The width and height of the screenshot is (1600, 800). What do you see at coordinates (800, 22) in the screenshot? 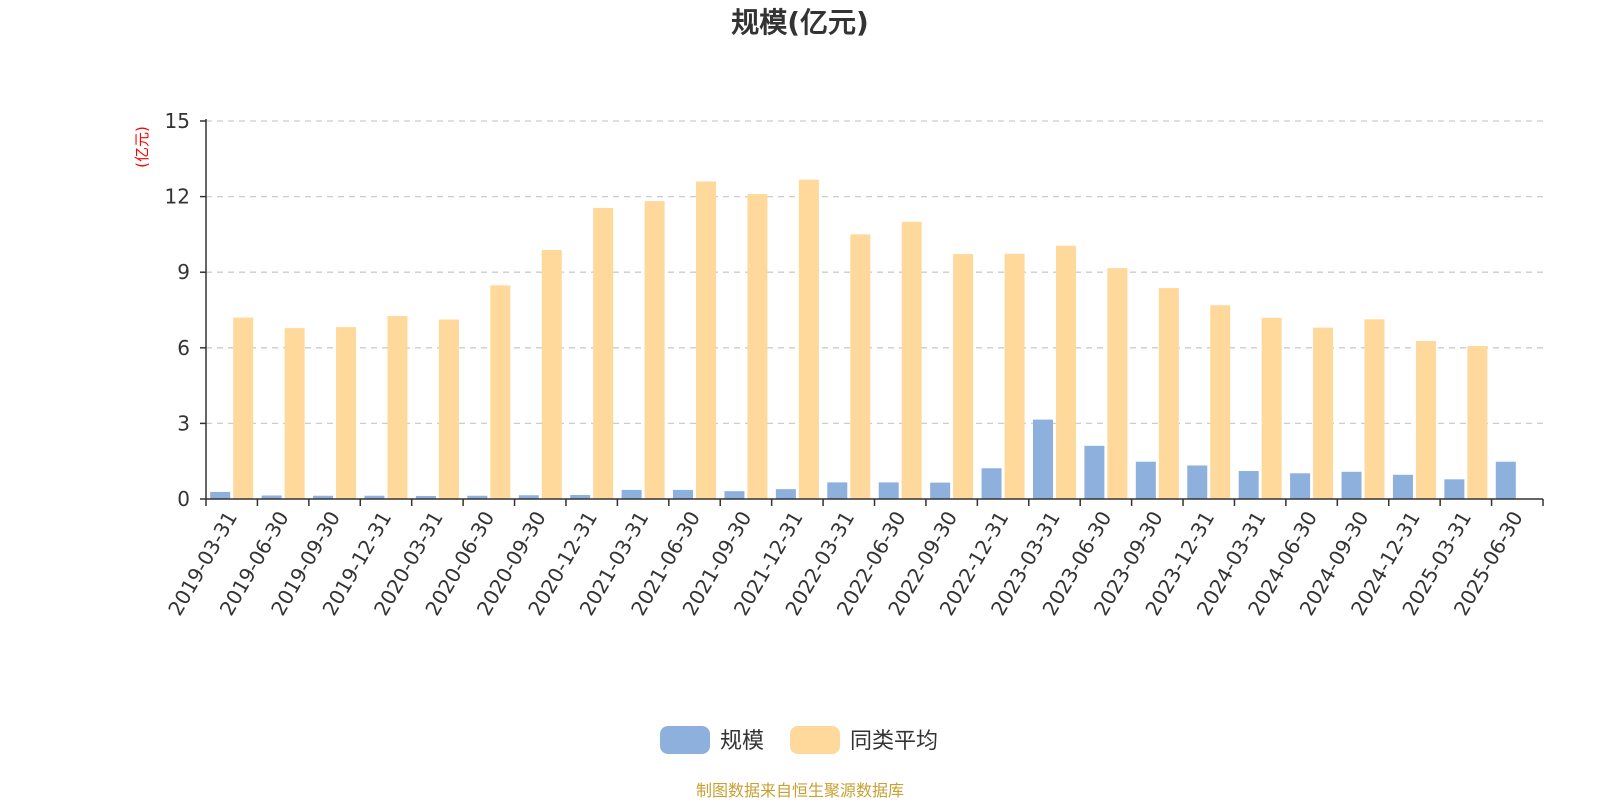
I see `chart-title: 规模(亿元)` at bounding box center [800, 22].